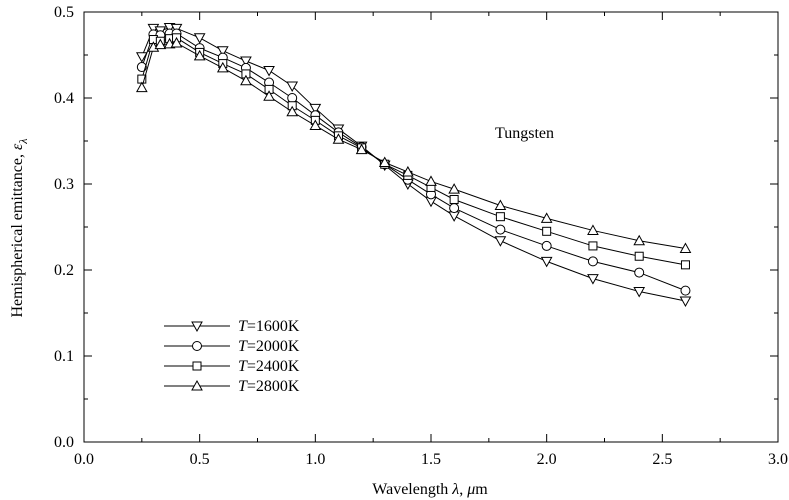  I want to click on x-tick-label: 1.5, so click(431, 459).